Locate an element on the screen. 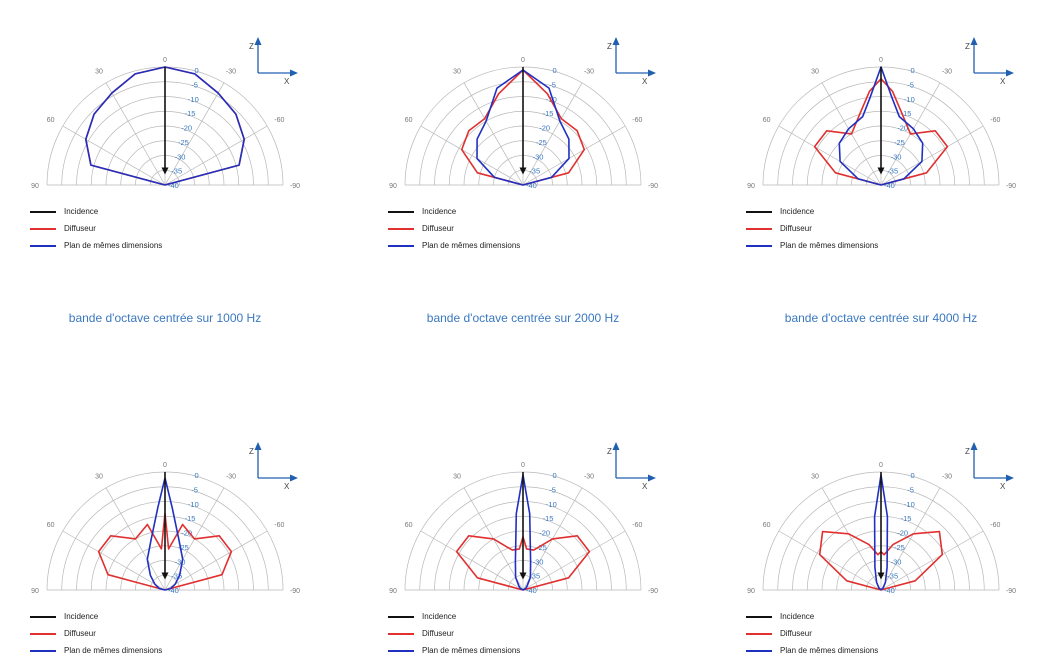 The image size is (1048, 660). angle-tick-label: 0 is located at coordinates (523, 60).